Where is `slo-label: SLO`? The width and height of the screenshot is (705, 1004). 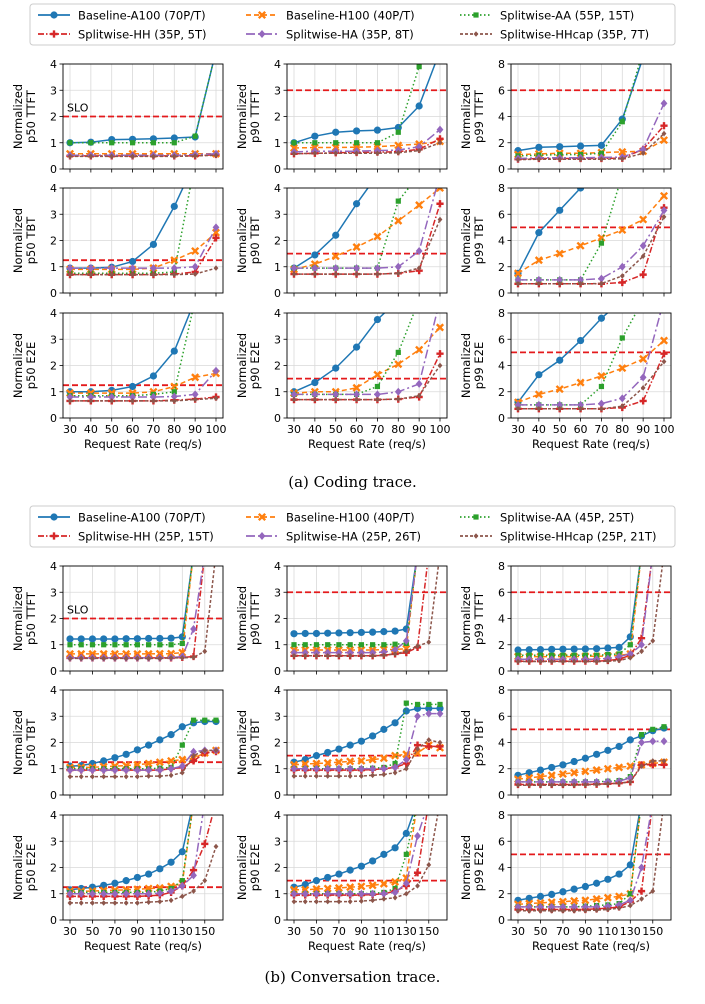
slo-label: SLO is located at coordinates (78, 108).